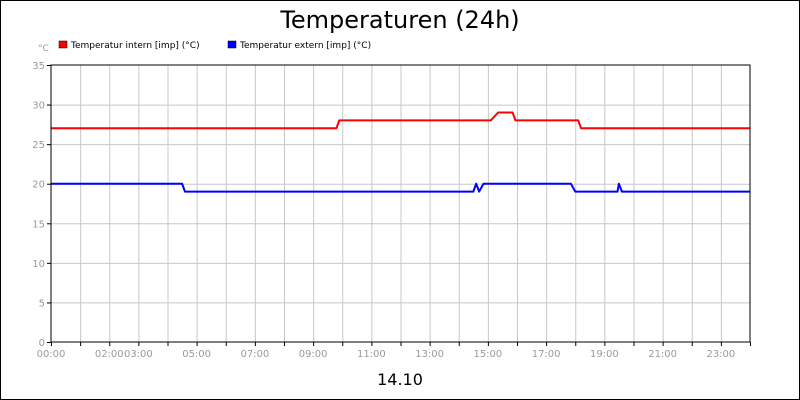 This screenshot has width=800, height=400. Describe the element at coordinates (41, 205) in the screenshot. I see `y-axis-ticks: 0 5 10 15 20 25 30 35` at that location.